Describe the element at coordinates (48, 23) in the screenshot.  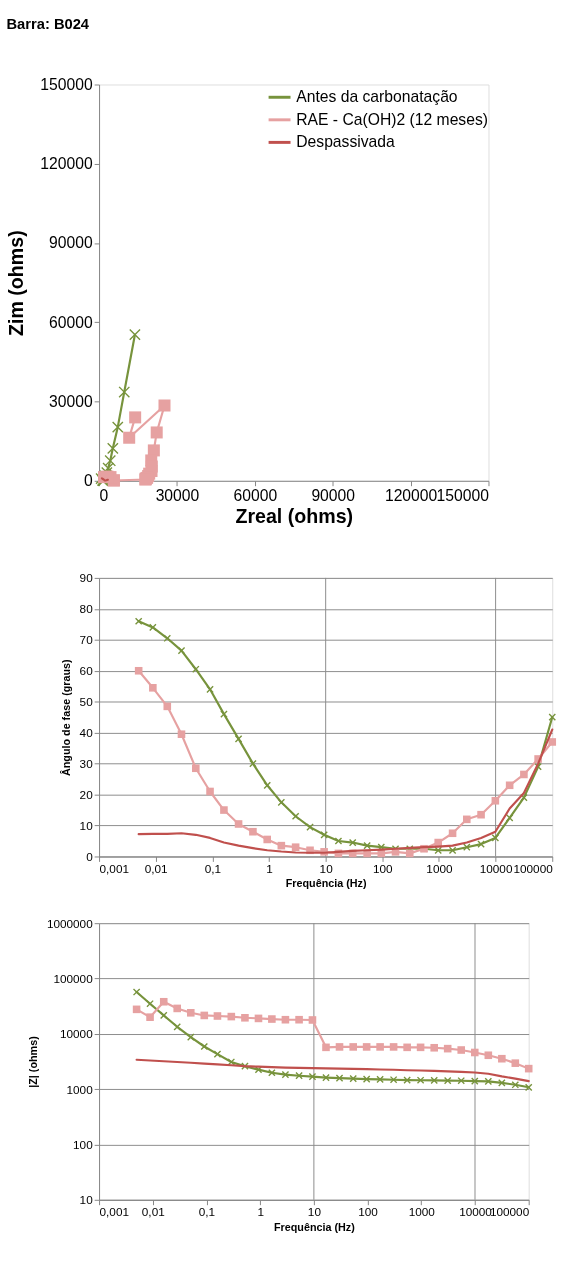
I see `chart-title: Barra: B024` at that location.